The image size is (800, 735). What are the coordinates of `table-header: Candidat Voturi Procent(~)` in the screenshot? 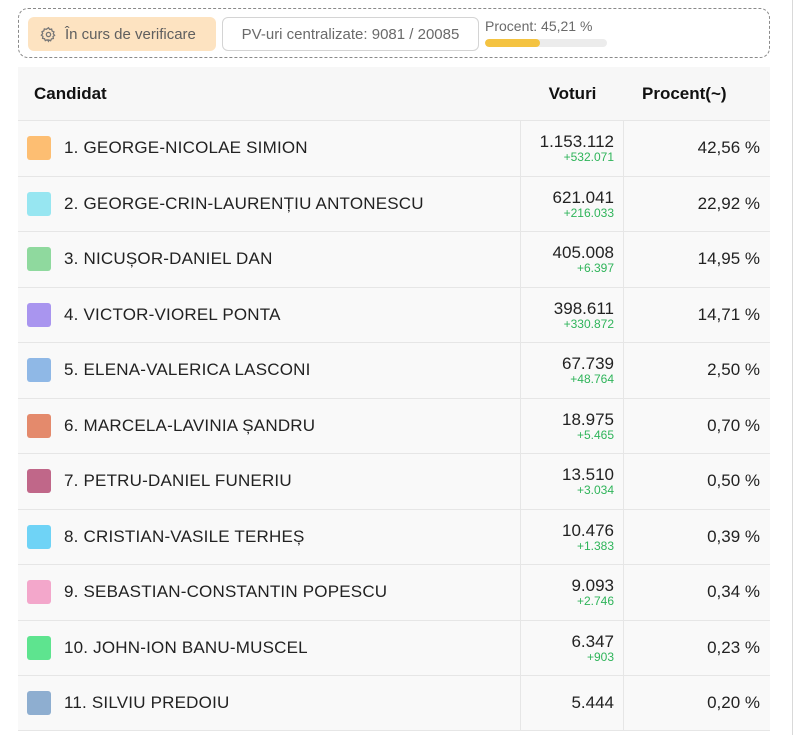 It's located at (394, 93).